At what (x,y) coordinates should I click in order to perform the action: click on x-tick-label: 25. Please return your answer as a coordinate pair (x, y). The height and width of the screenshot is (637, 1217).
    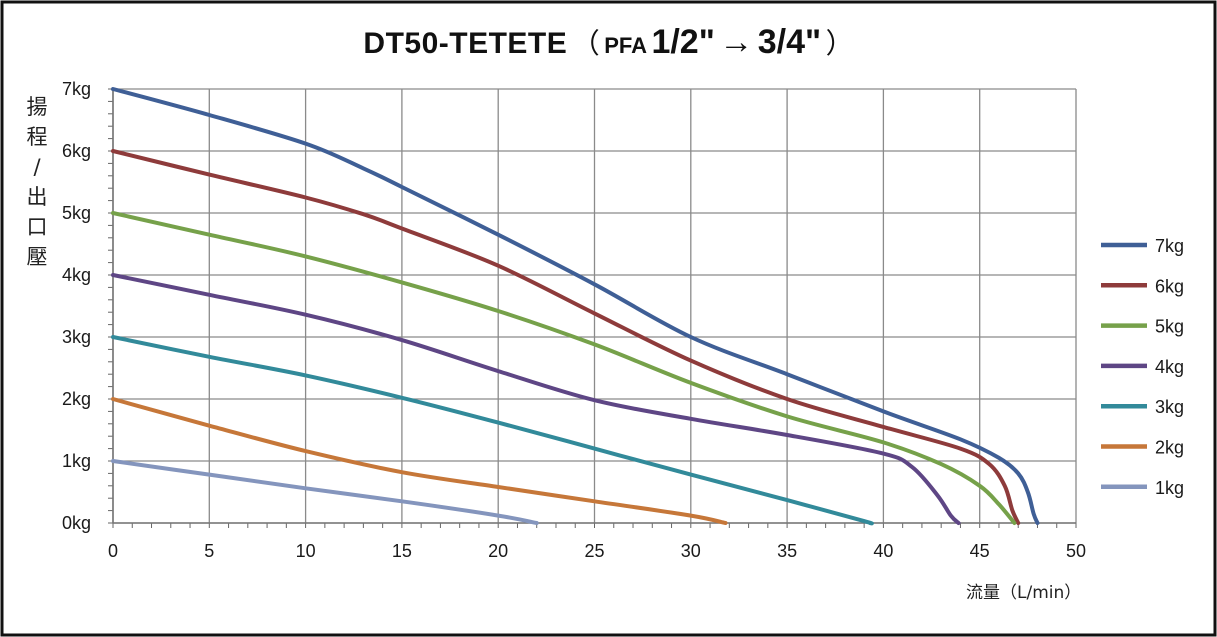
    Looking at the image, I should click on (594, 551).